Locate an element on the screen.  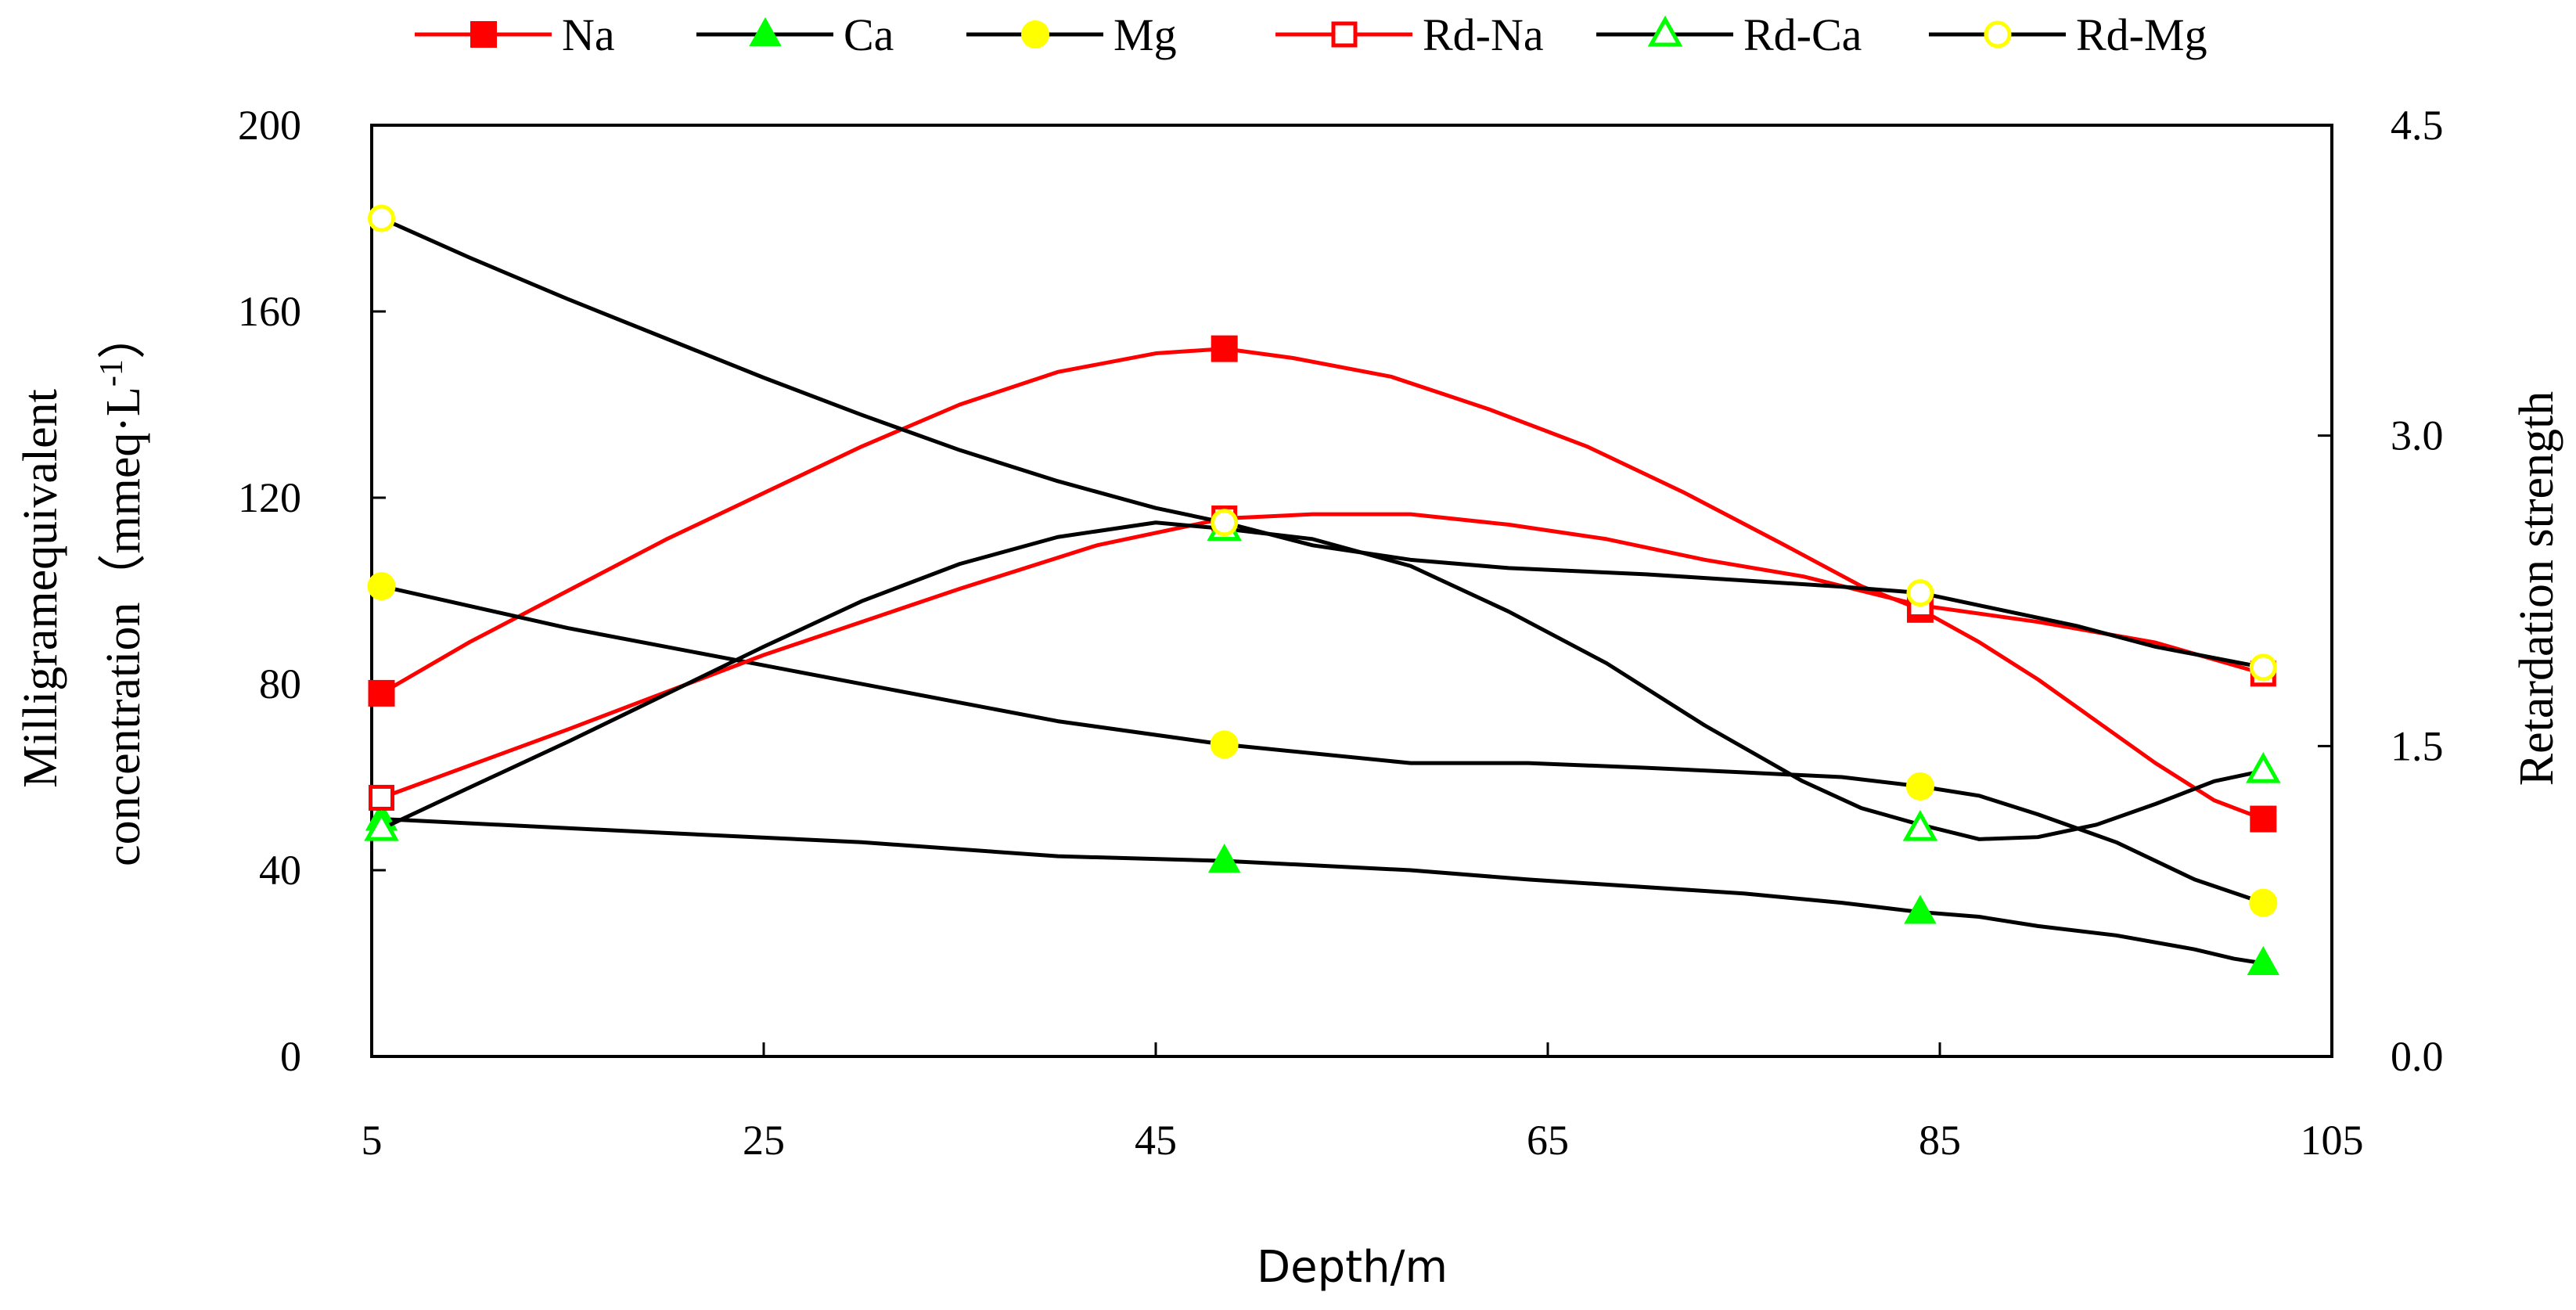
x-tick-label: 45 is located at coordinates (1156, 1140).